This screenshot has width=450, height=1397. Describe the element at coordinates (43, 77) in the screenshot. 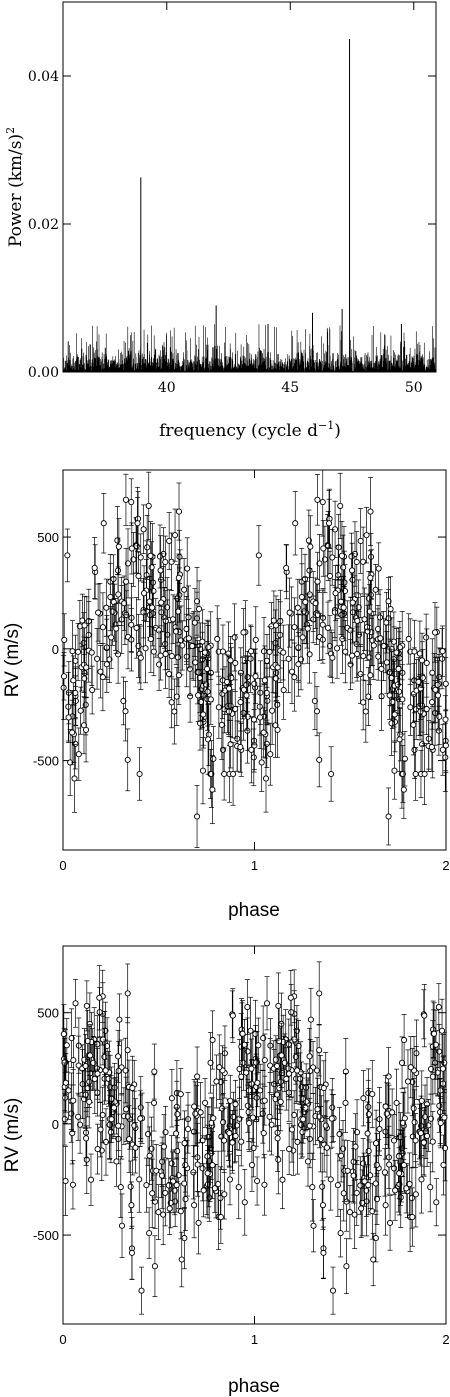

I see `y-tick-label: 0.04` at that location.